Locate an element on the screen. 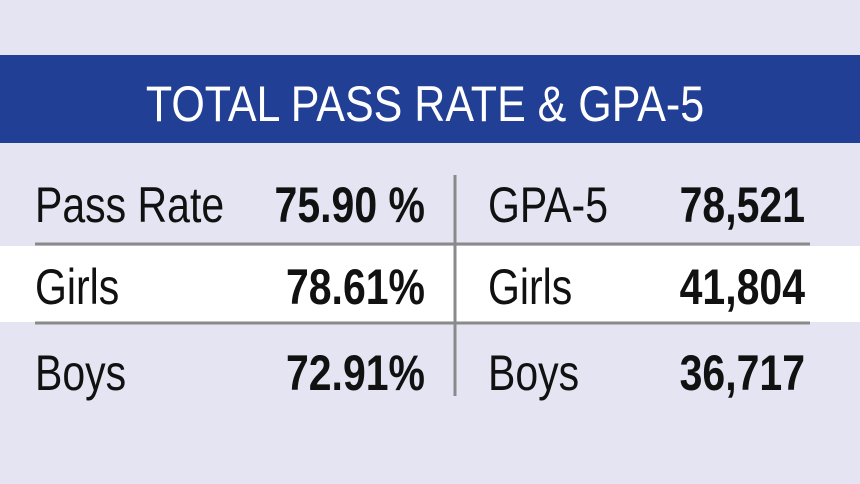  row-value: 41,804 is located at coordinates (743, 287).